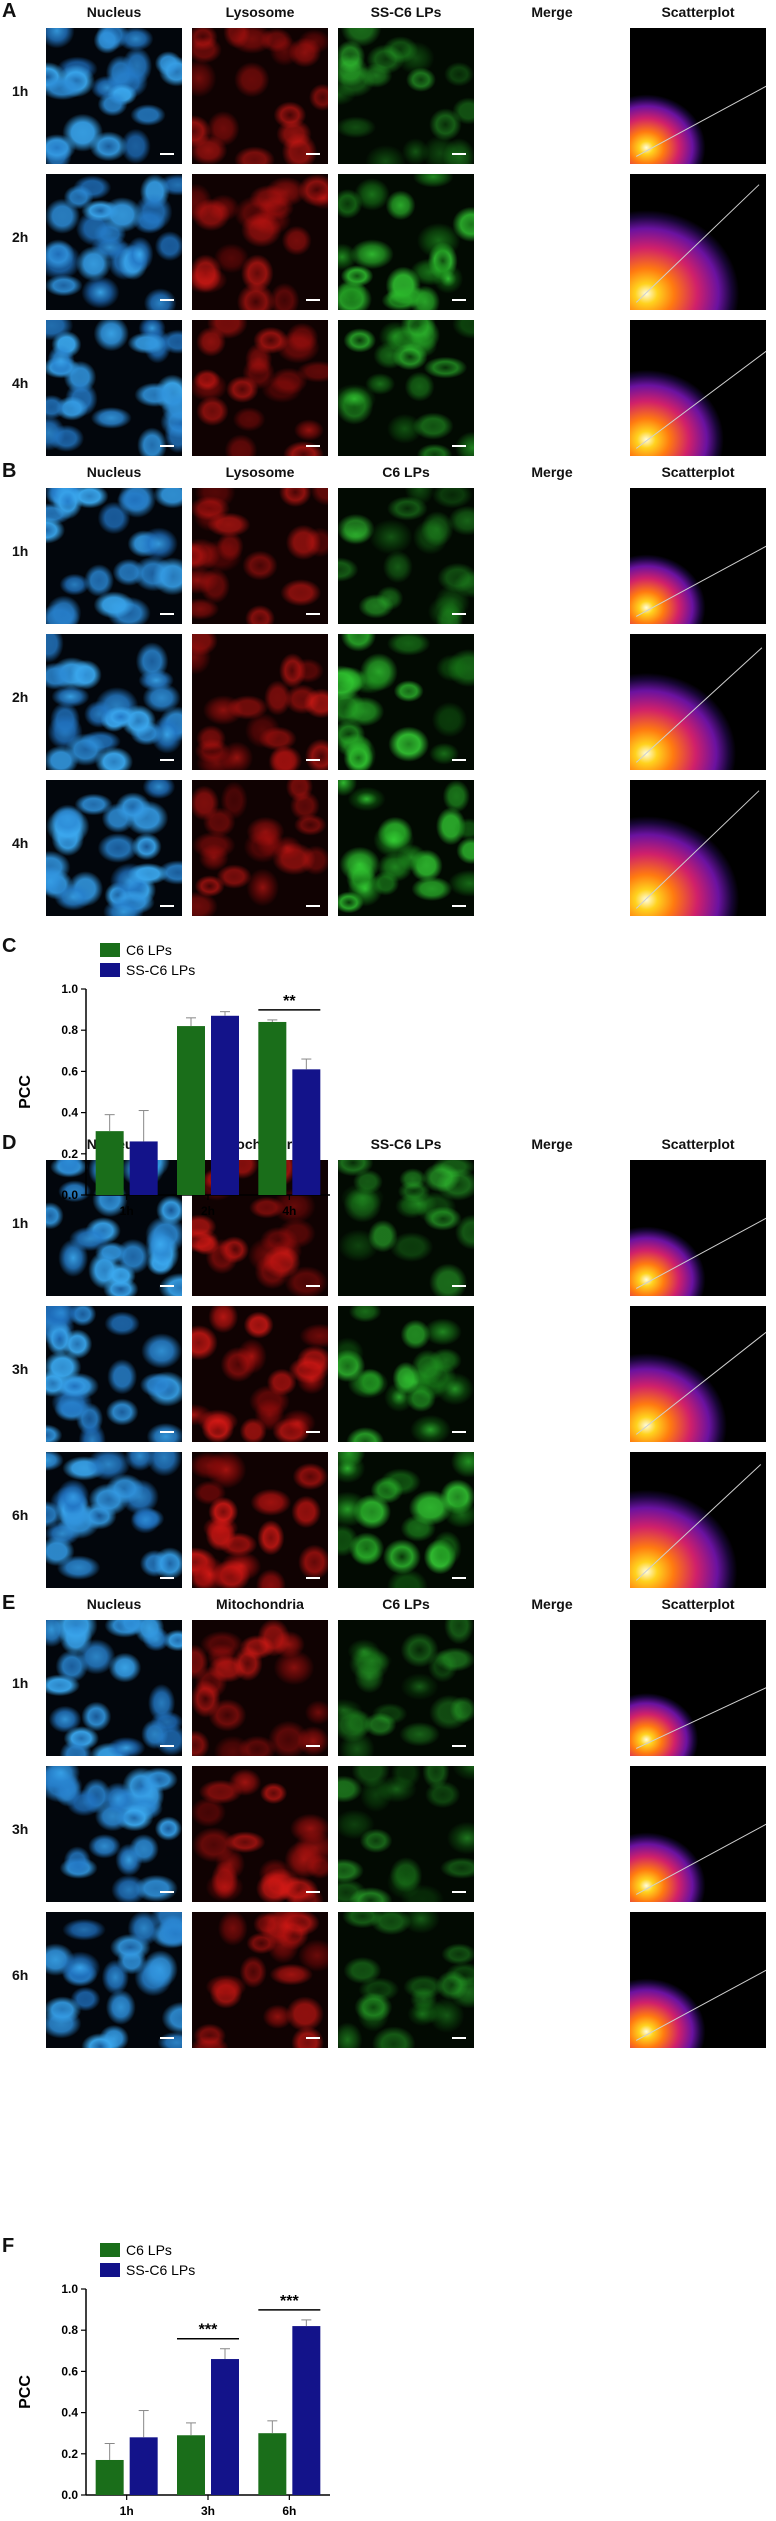 This screenshot has width=776, height=2521. I want to click on arrow-icon, so click(512, 398).